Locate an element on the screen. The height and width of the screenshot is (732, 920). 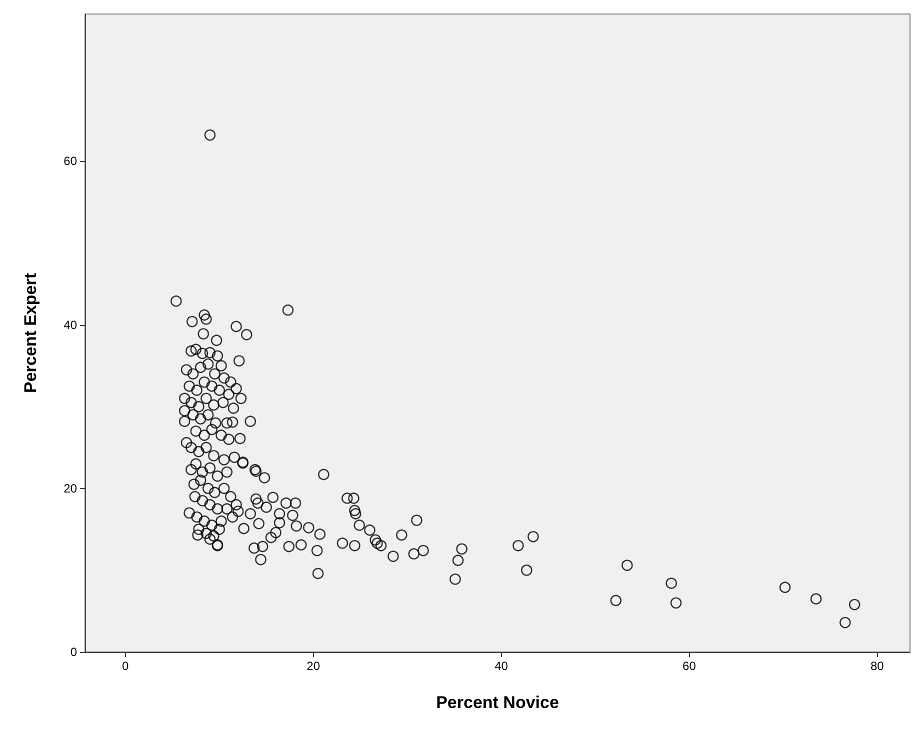
x-tick-label: 60 is located at coordinates (689, 666).